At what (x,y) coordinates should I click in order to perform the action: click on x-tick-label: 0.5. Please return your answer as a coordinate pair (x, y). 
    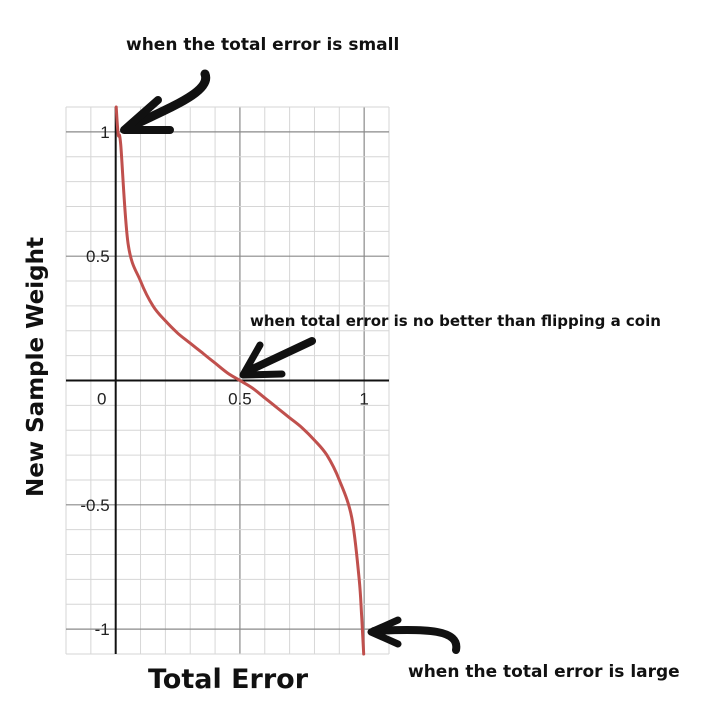
    Looking at the image, I should click on (240, 399).